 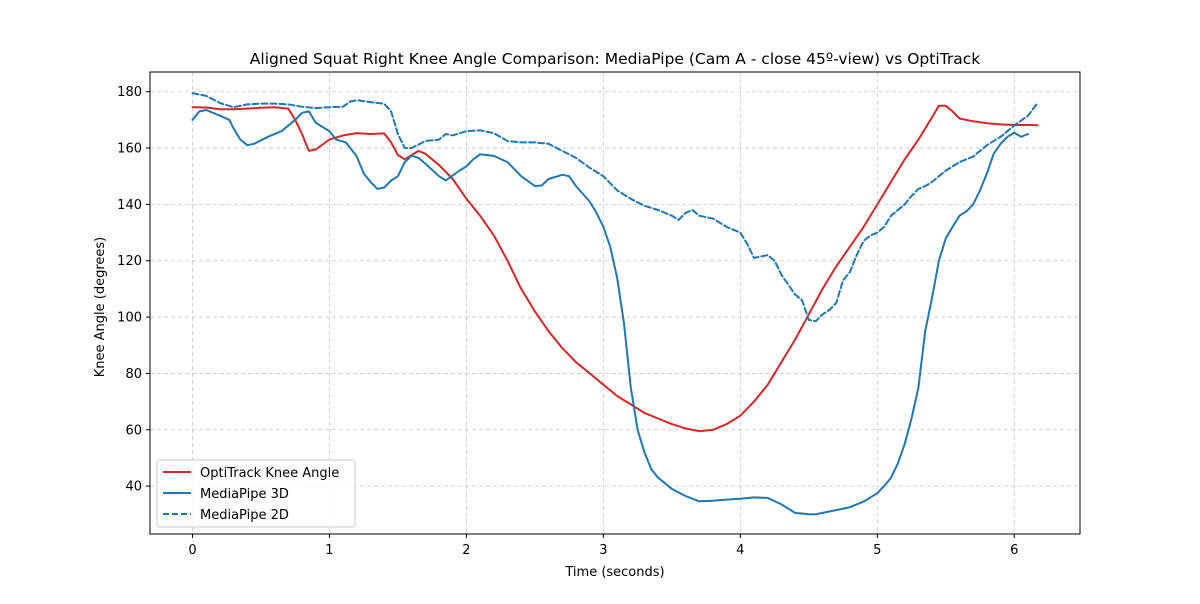 What do you see at coordinates (129, 149) in the screenshot?
I see `y-tick-label: 160` at bounding box center [129, 149].